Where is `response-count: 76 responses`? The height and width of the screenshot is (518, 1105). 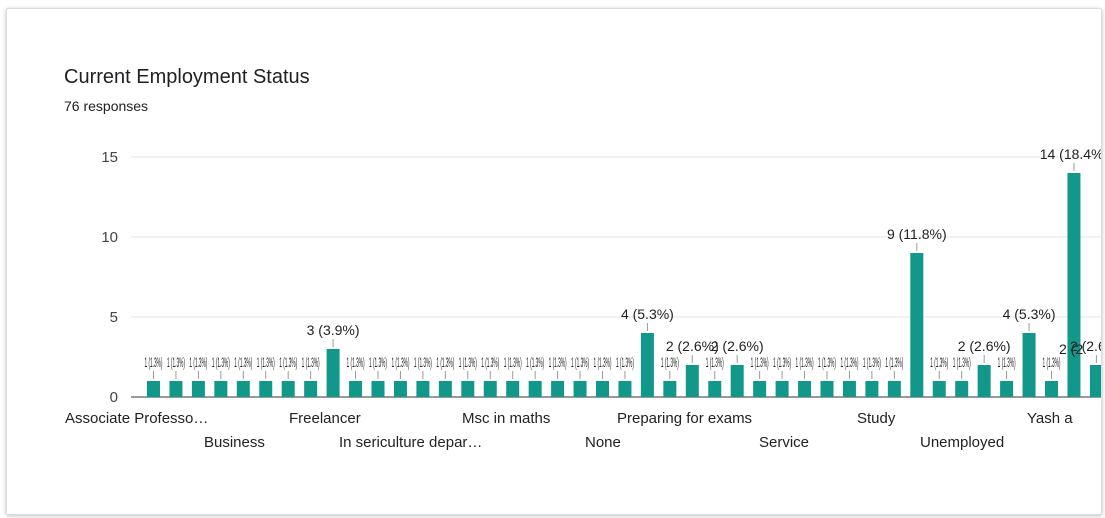 response-count: 76 responses is located at coordinates (106, 106).